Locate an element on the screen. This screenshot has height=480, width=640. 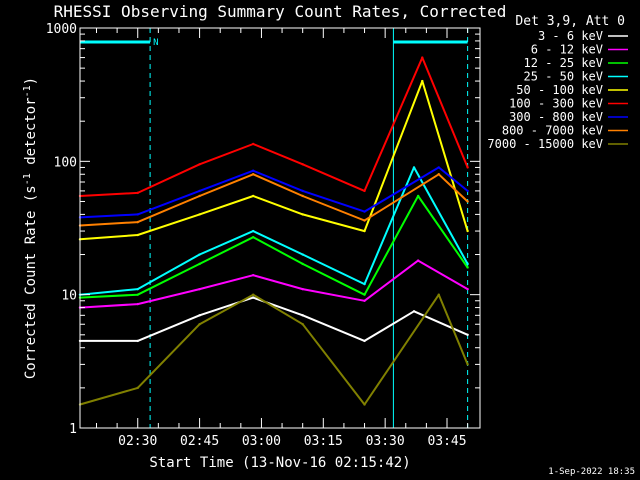
y-axis-label: Corrected Count Rate (s-1 detector-1) is located at coordinates (30, 228).